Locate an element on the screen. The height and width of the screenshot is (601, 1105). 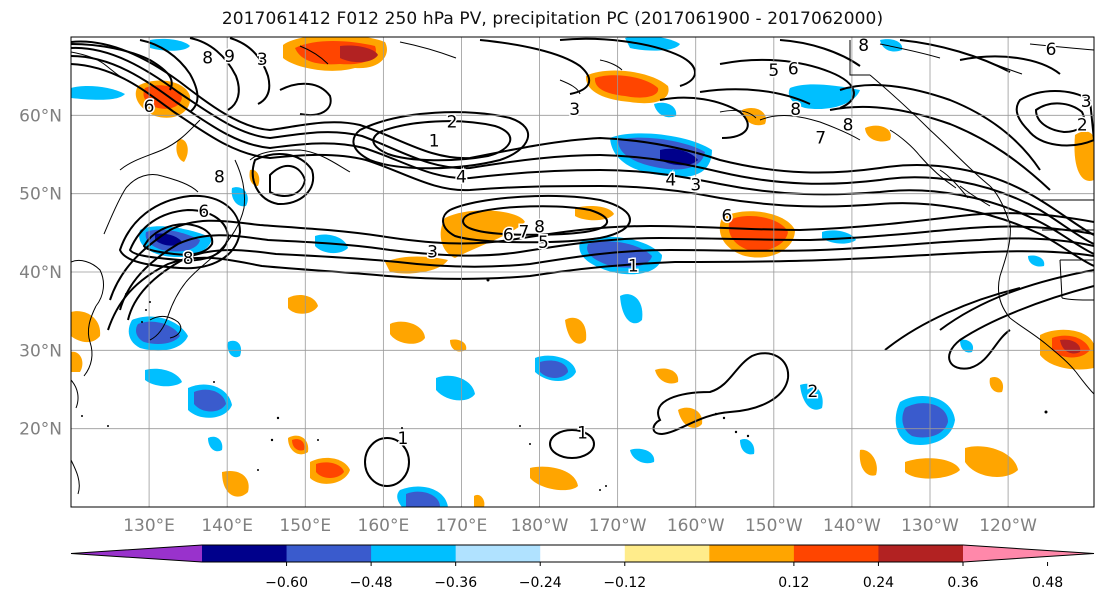
colorbar-tick-label: −0.12 is located at coordinates (624, 583).